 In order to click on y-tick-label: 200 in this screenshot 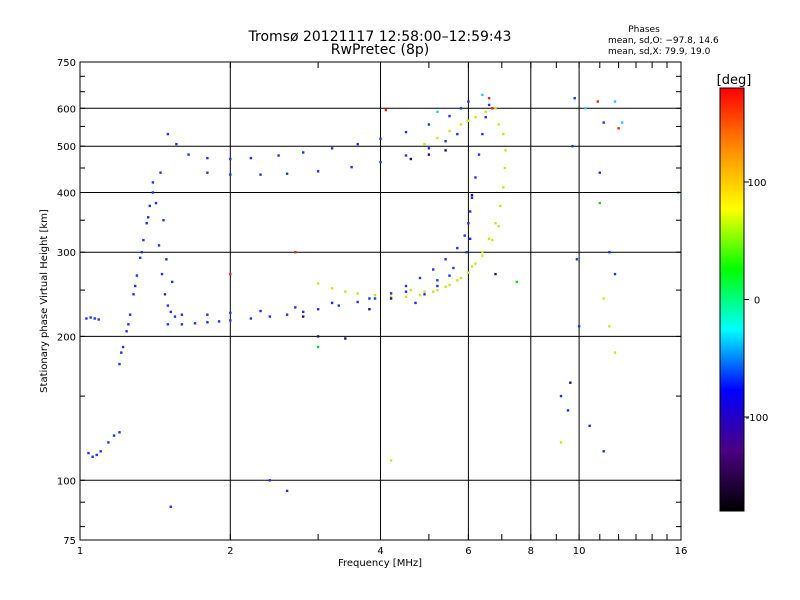, I will do `click(66, 337)`.